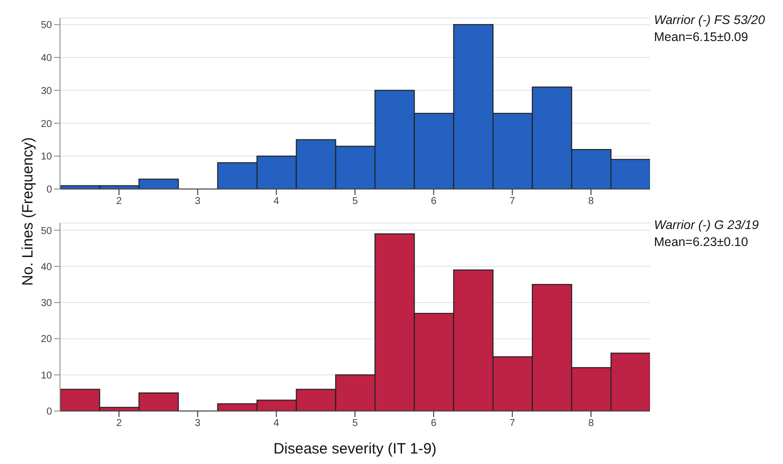 Image resolution: width=783 pixels, height=464 pixels. I want to click on text: Warrior (-) G 23/19, so click(706, 225).